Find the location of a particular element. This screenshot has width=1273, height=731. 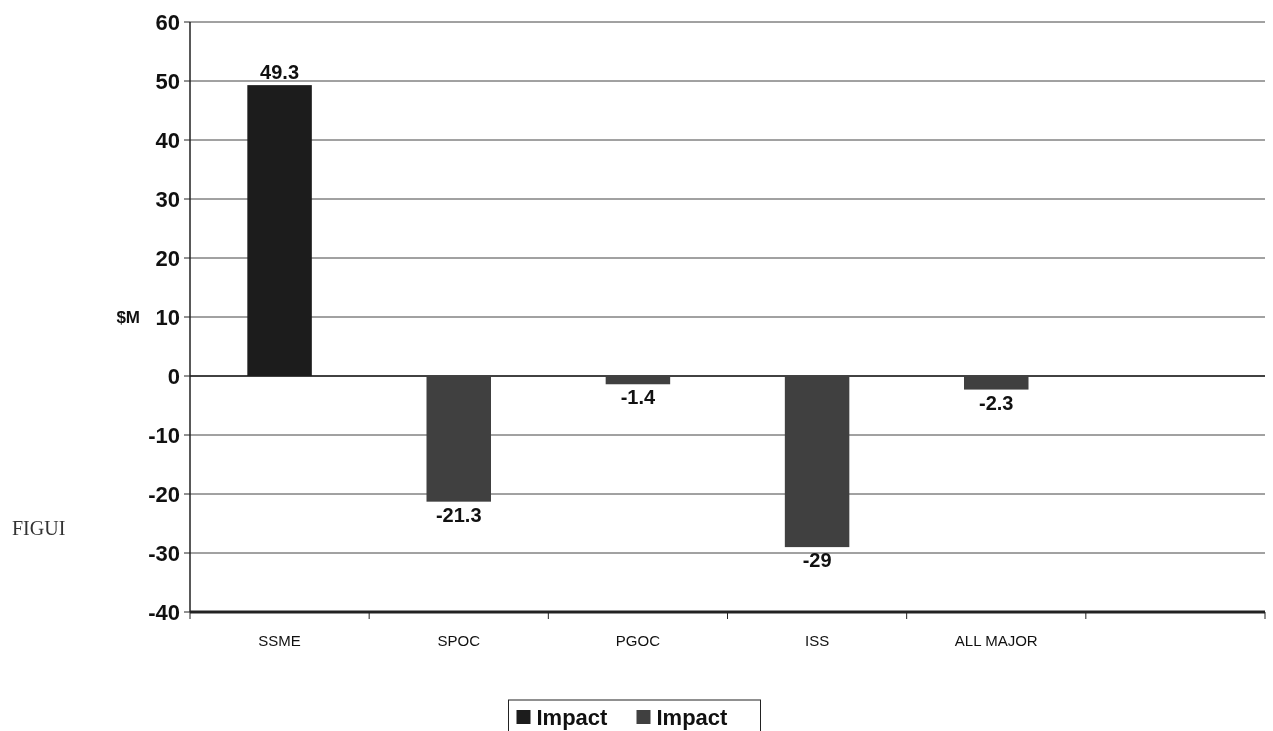

y-tick-label: 30 is located at coordinates (167, 199).